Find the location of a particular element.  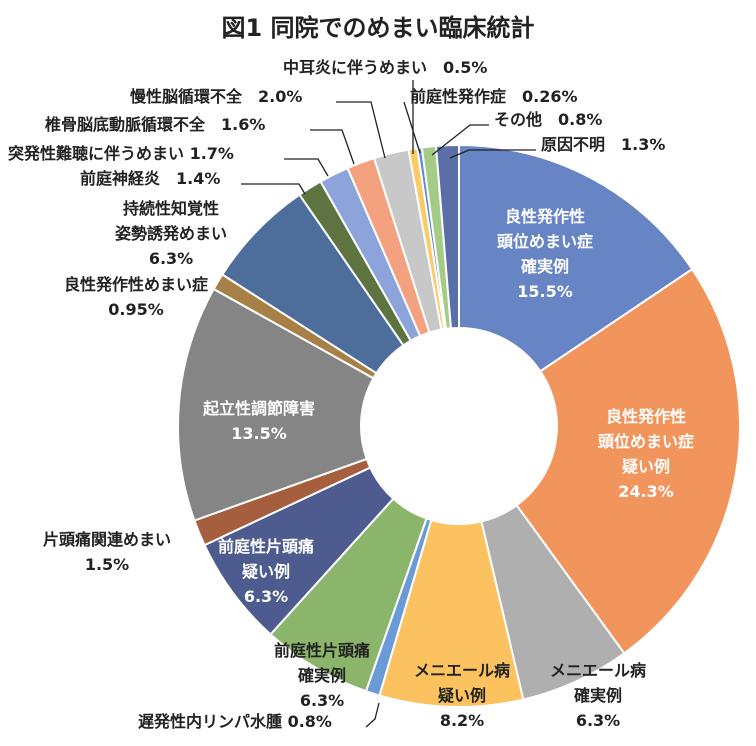

slice-label-7-line-1: 1.5% is located at coordinates (107, 564).